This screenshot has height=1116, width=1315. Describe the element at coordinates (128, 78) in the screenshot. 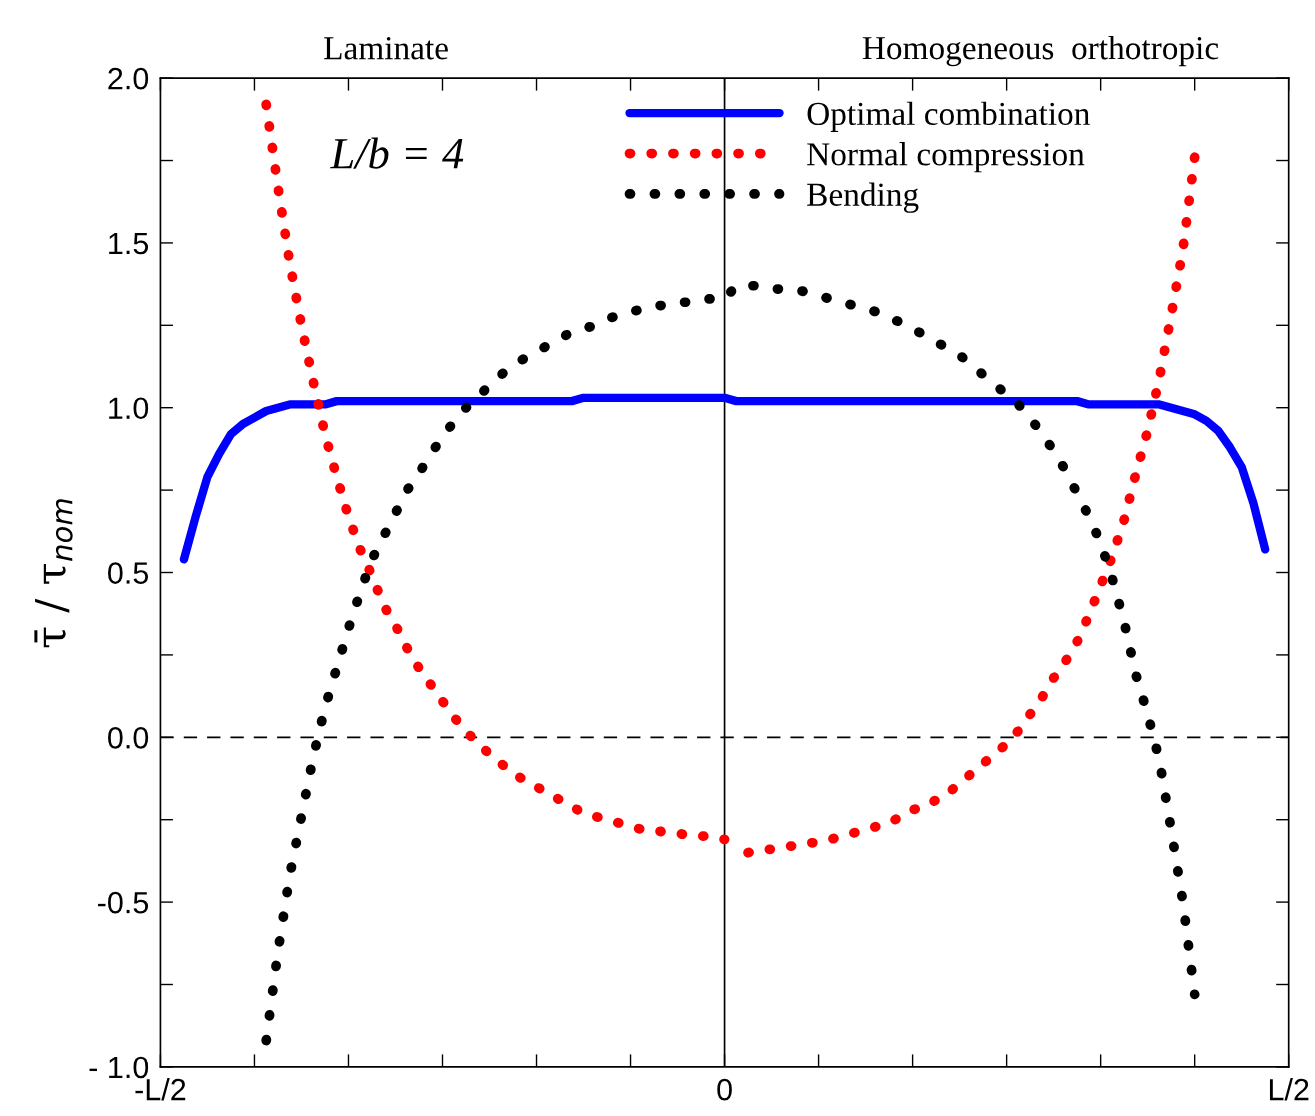

I see `y-tick-label: 2.0` at that location.